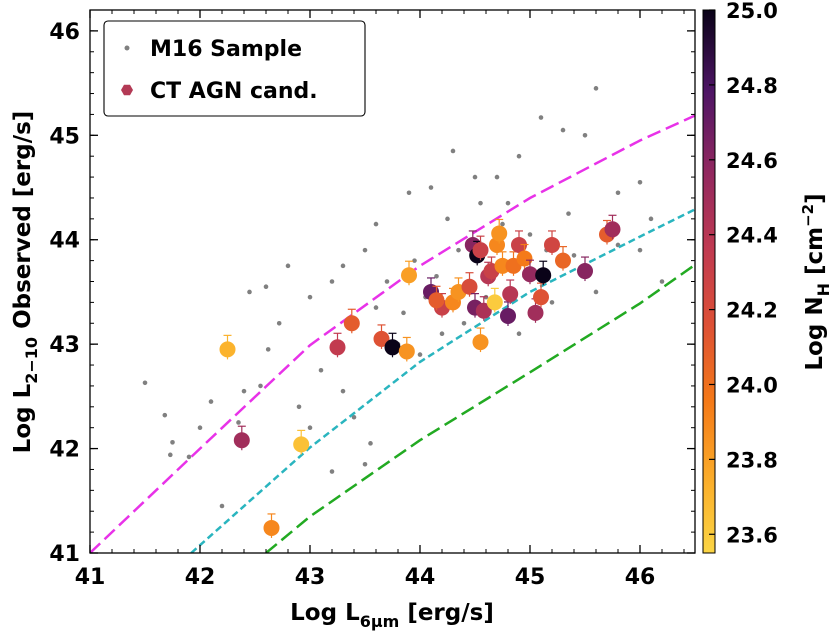  I want to click on legend-marker-ct, so click(127, 90).